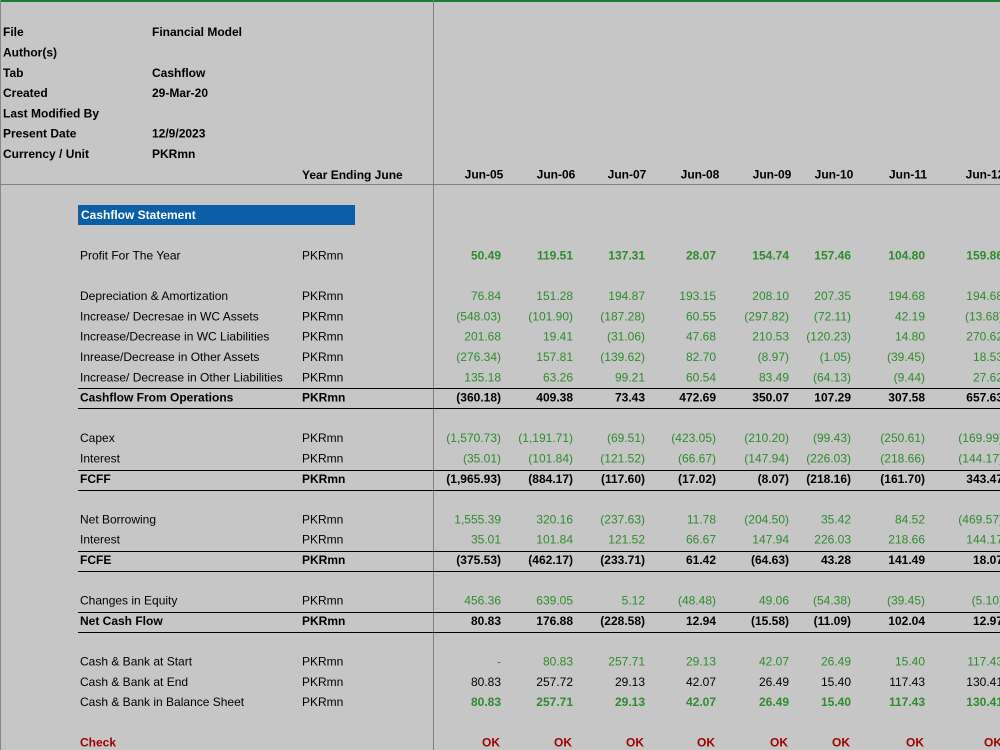  What do you see at coordinates (95, 479) in the screenshot?
I see `row-label: FCFF` at bounding box center [95, 479].